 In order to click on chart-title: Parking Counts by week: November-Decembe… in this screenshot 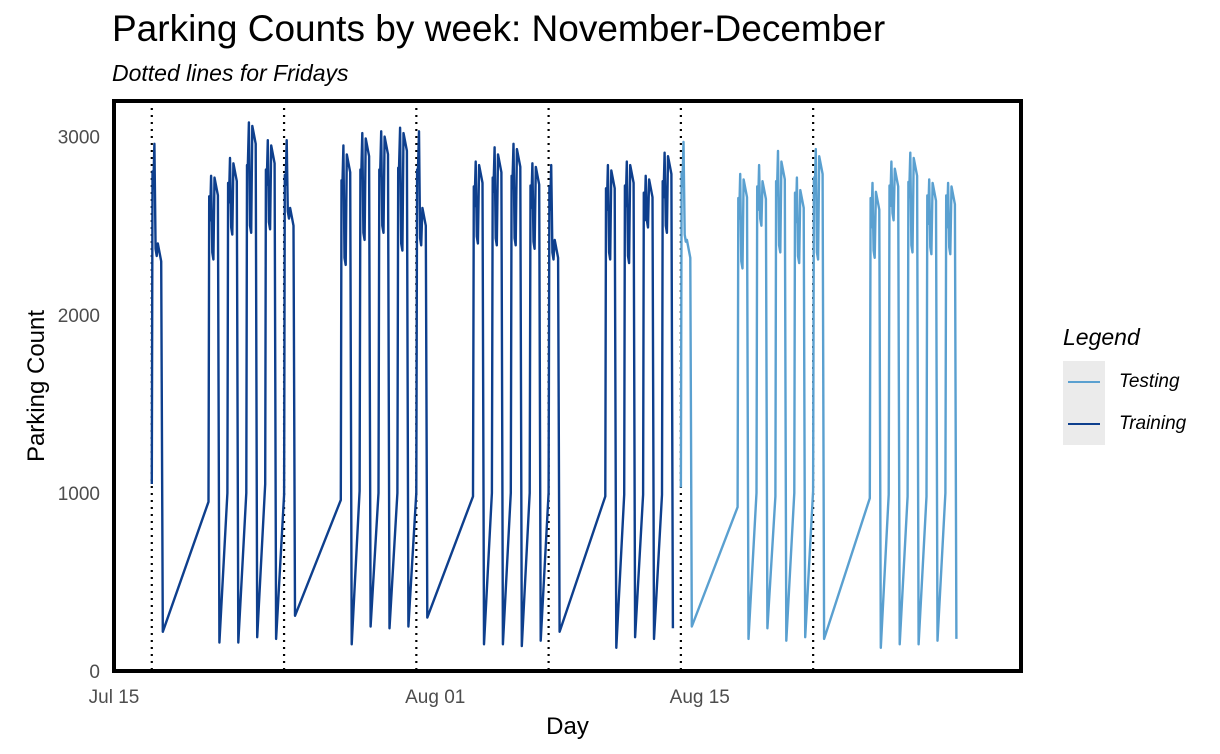, I will do `click(499, 28)`.